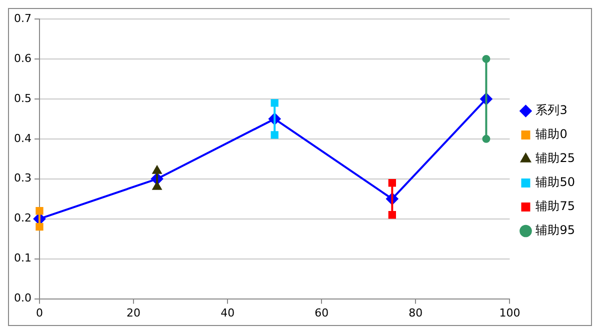  What do you see at coordinates (23, 218) in the screenshot?
I see `y-tick-label: 0.2` at bounding box center [23, 218].